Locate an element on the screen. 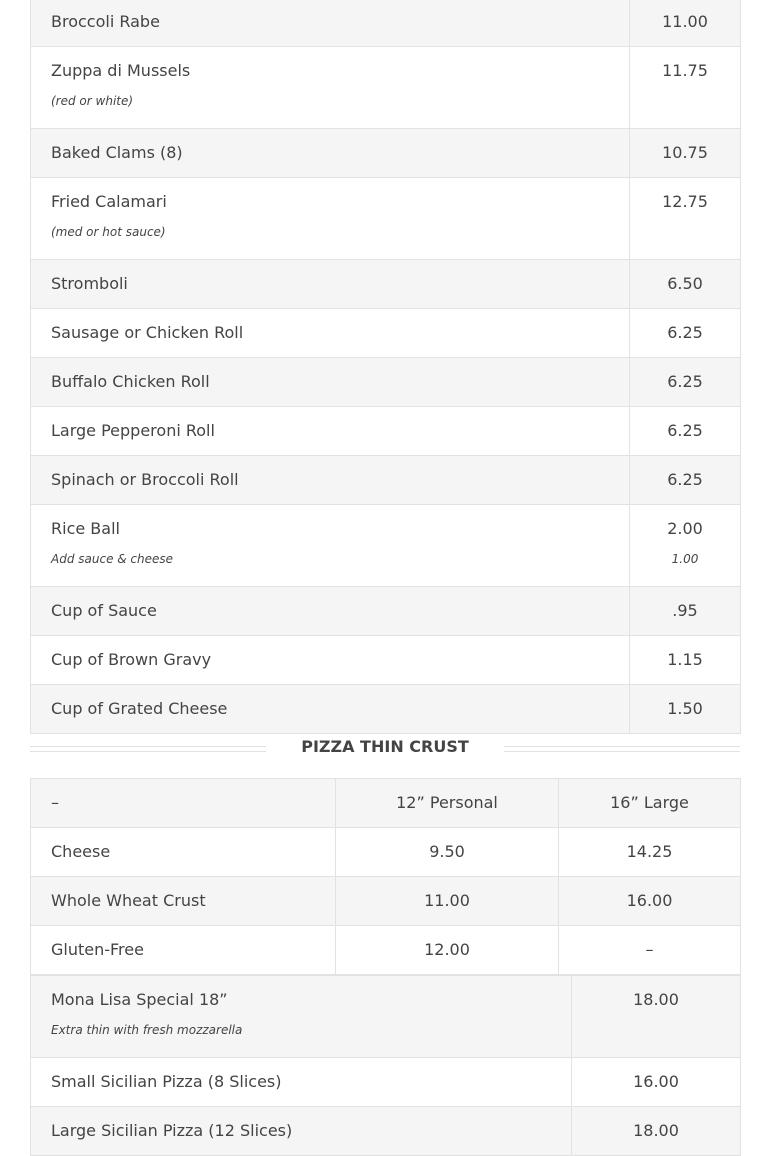  item-price: 11.75 is located at coordinates (685, 87).